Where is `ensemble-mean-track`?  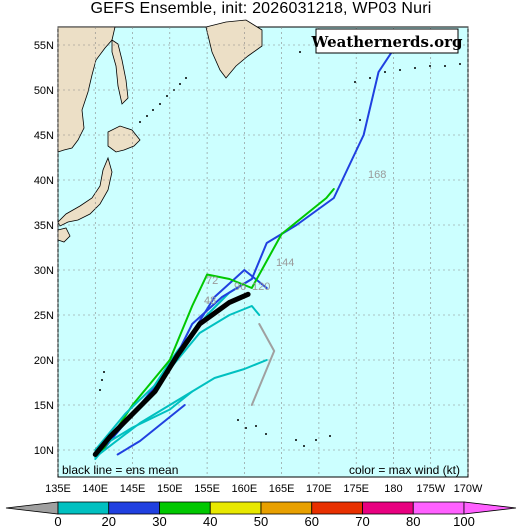
ensemble-mean-track is located at coordinates (171, 374).